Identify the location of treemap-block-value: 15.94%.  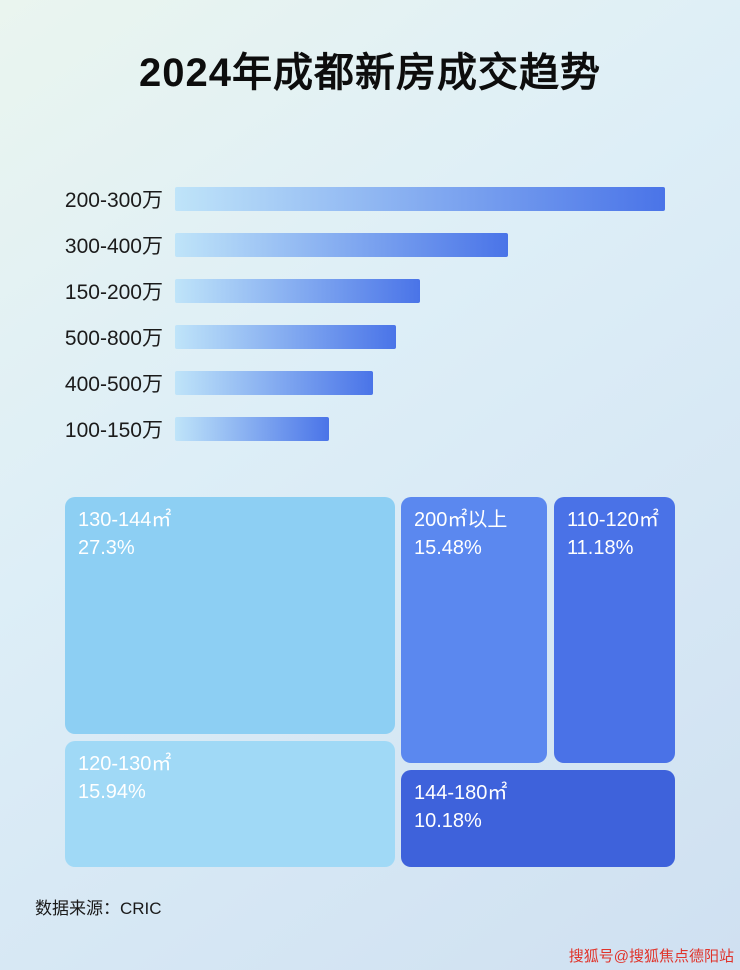
(112, 792).